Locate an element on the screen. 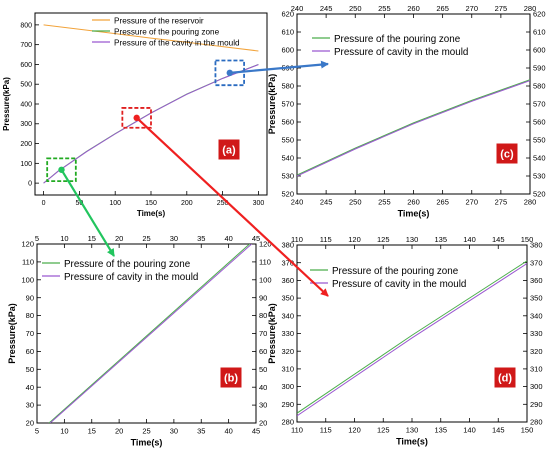 The height and width of the screenshot is (452, 550). x-tick-label-top: 30 is located at coordinates (174, 238).